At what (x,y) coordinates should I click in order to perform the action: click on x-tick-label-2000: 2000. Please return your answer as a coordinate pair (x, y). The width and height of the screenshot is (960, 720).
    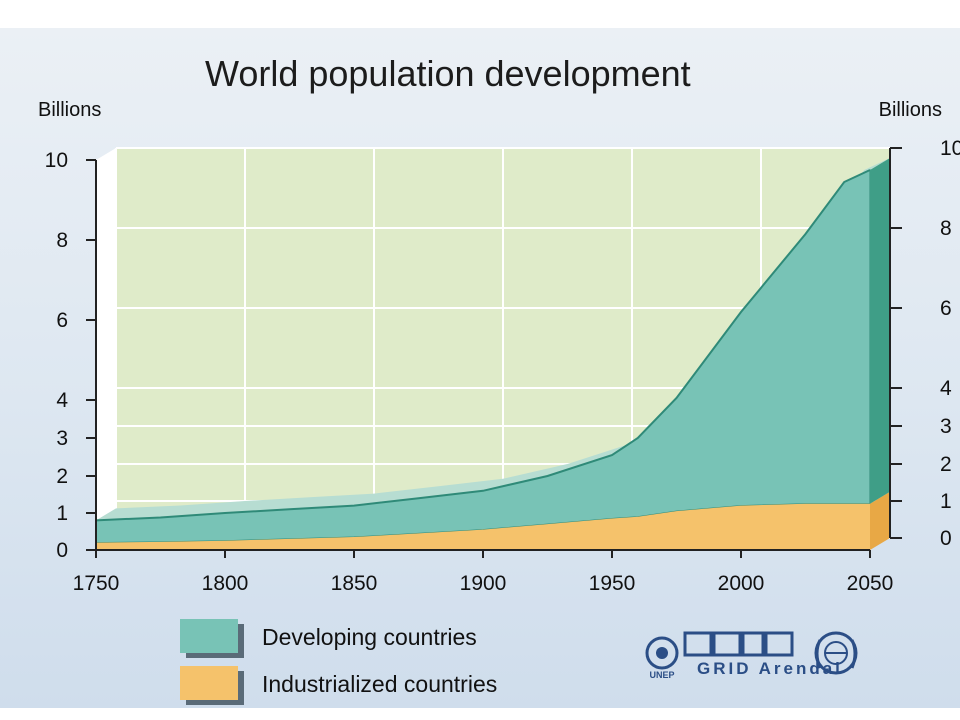
    Looking at the image, I should click on (741, 583).